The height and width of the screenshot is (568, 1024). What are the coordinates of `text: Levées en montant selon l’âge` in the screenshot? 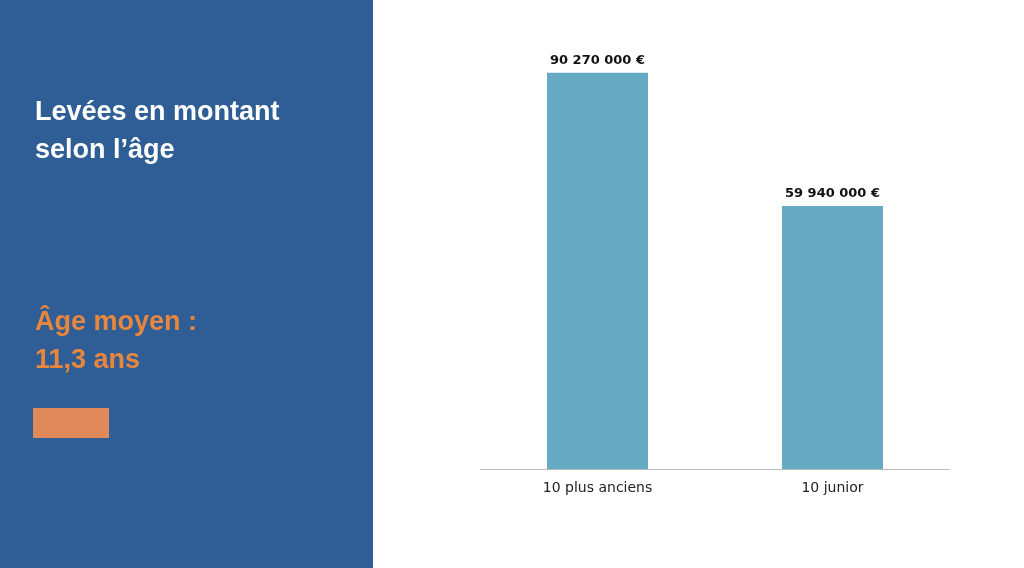 It's located at (158, 130).